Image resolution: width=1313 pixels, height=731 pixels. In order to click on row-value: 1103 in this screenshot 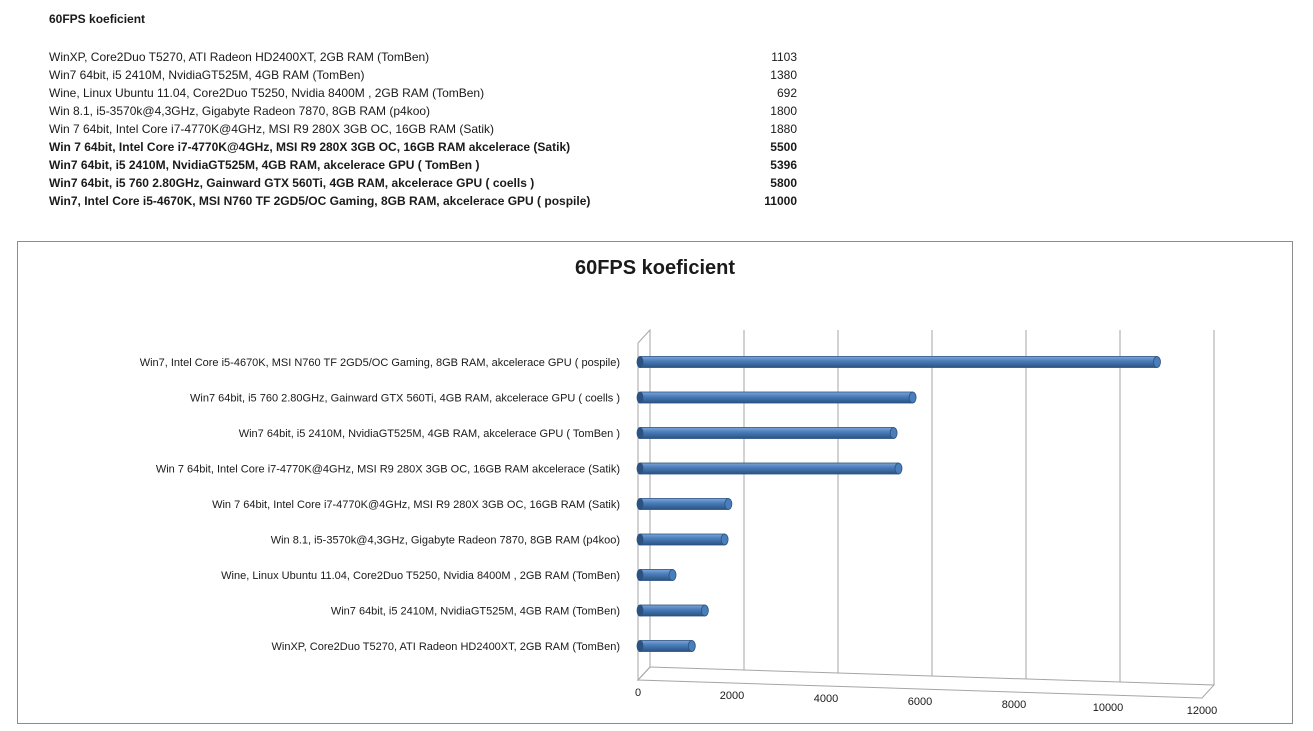, I will do `click(784, 57)`.